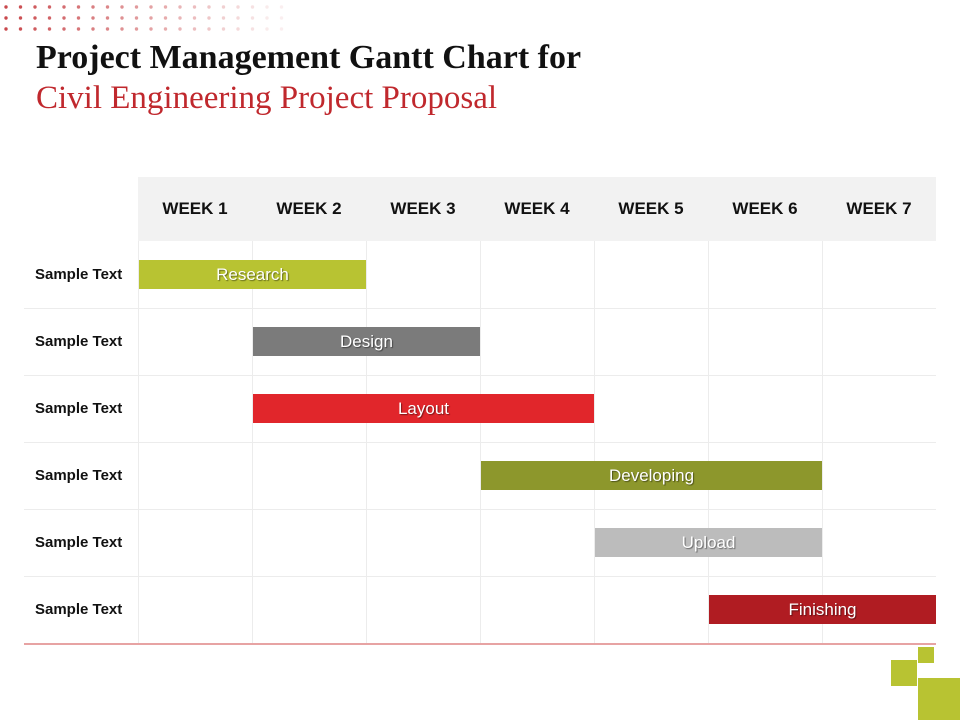 Image resolution: width=960 pixels, height=720 pixels. What do you see at coordinates (144, 18) in the screenshot?
I see `decorative-dots` at bounding box center [144, 18].